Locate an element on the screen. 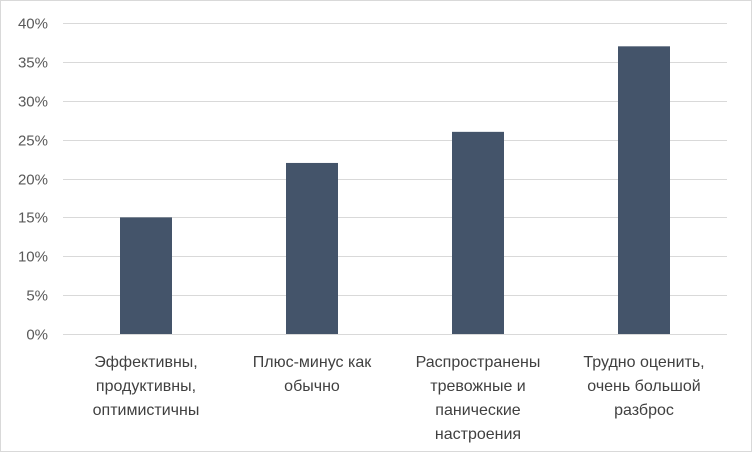 This screenshot has width=752, height=452. x-category-label: Эффективны, продуктивны, оптимистичны is located at coordinates (146, 386).